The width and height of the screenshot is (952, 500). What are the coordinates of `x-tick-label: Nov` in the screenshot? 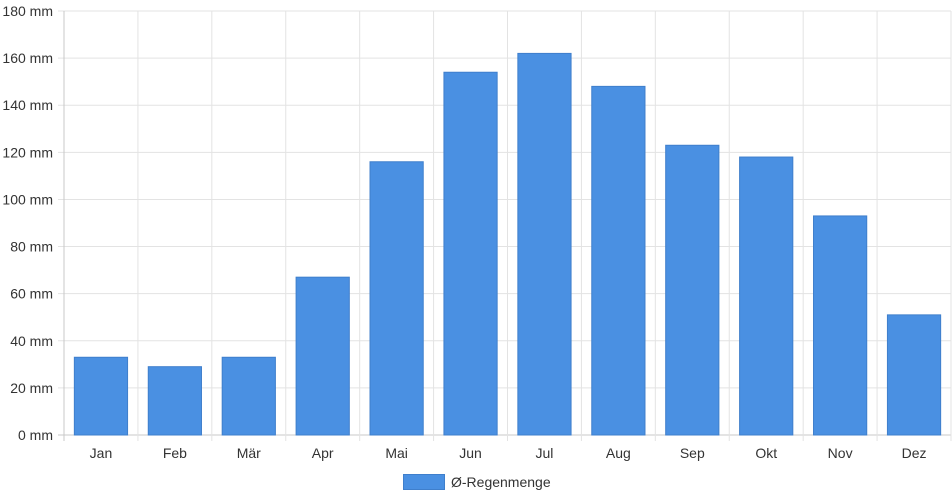 It's located at (840, 453).